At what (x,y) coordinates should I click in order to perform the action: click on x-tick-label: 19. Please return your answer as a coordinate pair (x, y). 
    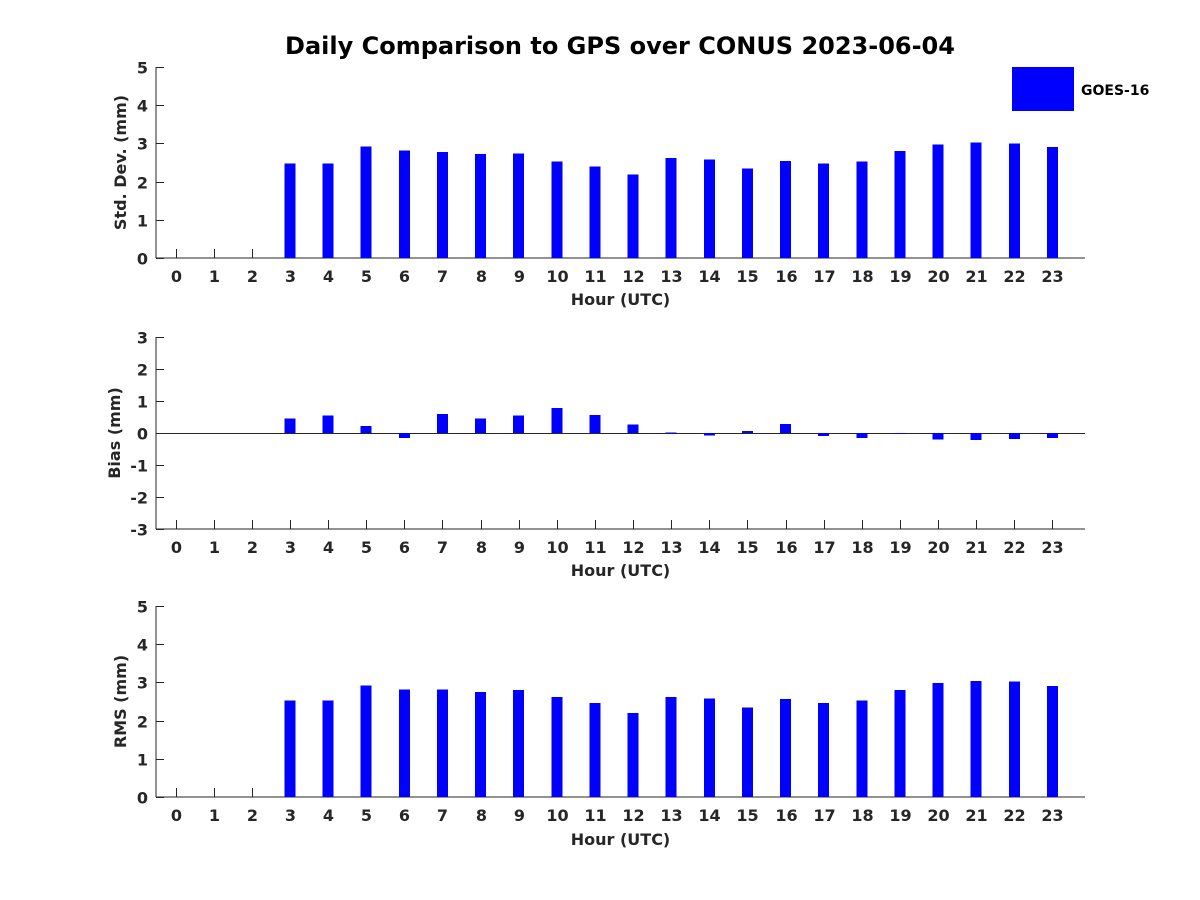
    Looking at the image, I should click on (900, 547).